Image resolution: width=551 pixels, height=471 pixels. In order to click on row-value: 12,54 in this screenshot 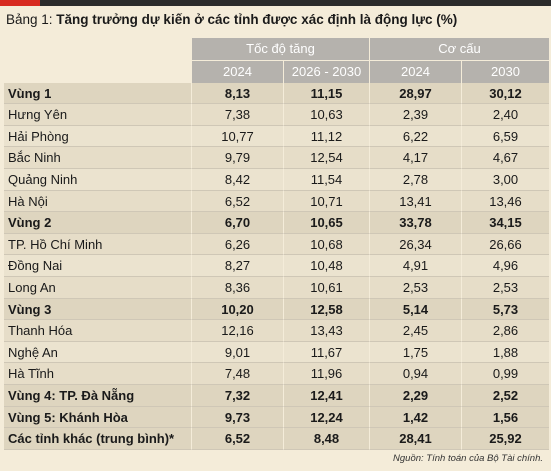, I will do `click(326, 158)`.